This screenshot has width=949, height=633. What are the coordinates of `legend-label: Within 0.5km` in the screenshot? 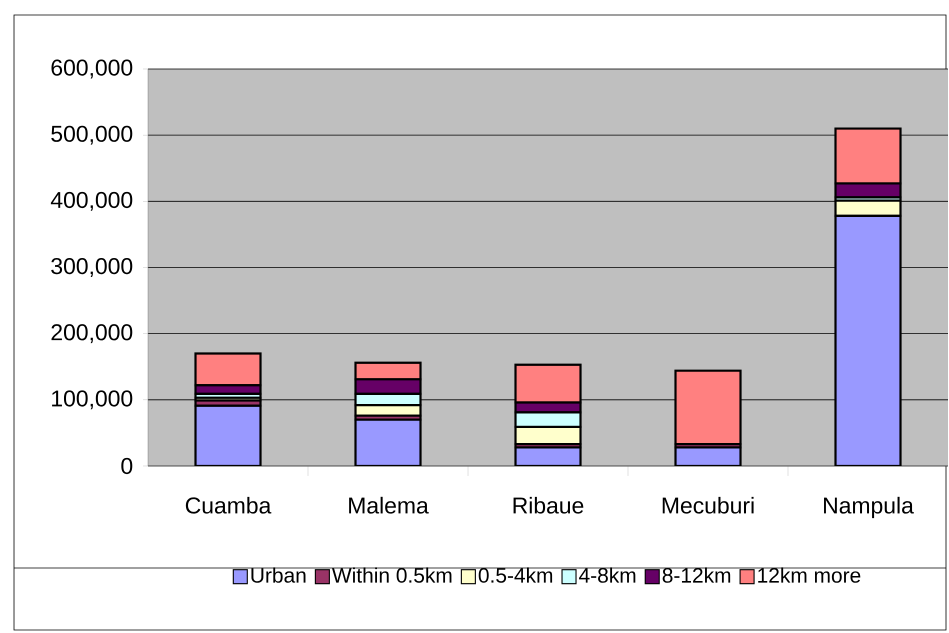 It's located at (392, 575).